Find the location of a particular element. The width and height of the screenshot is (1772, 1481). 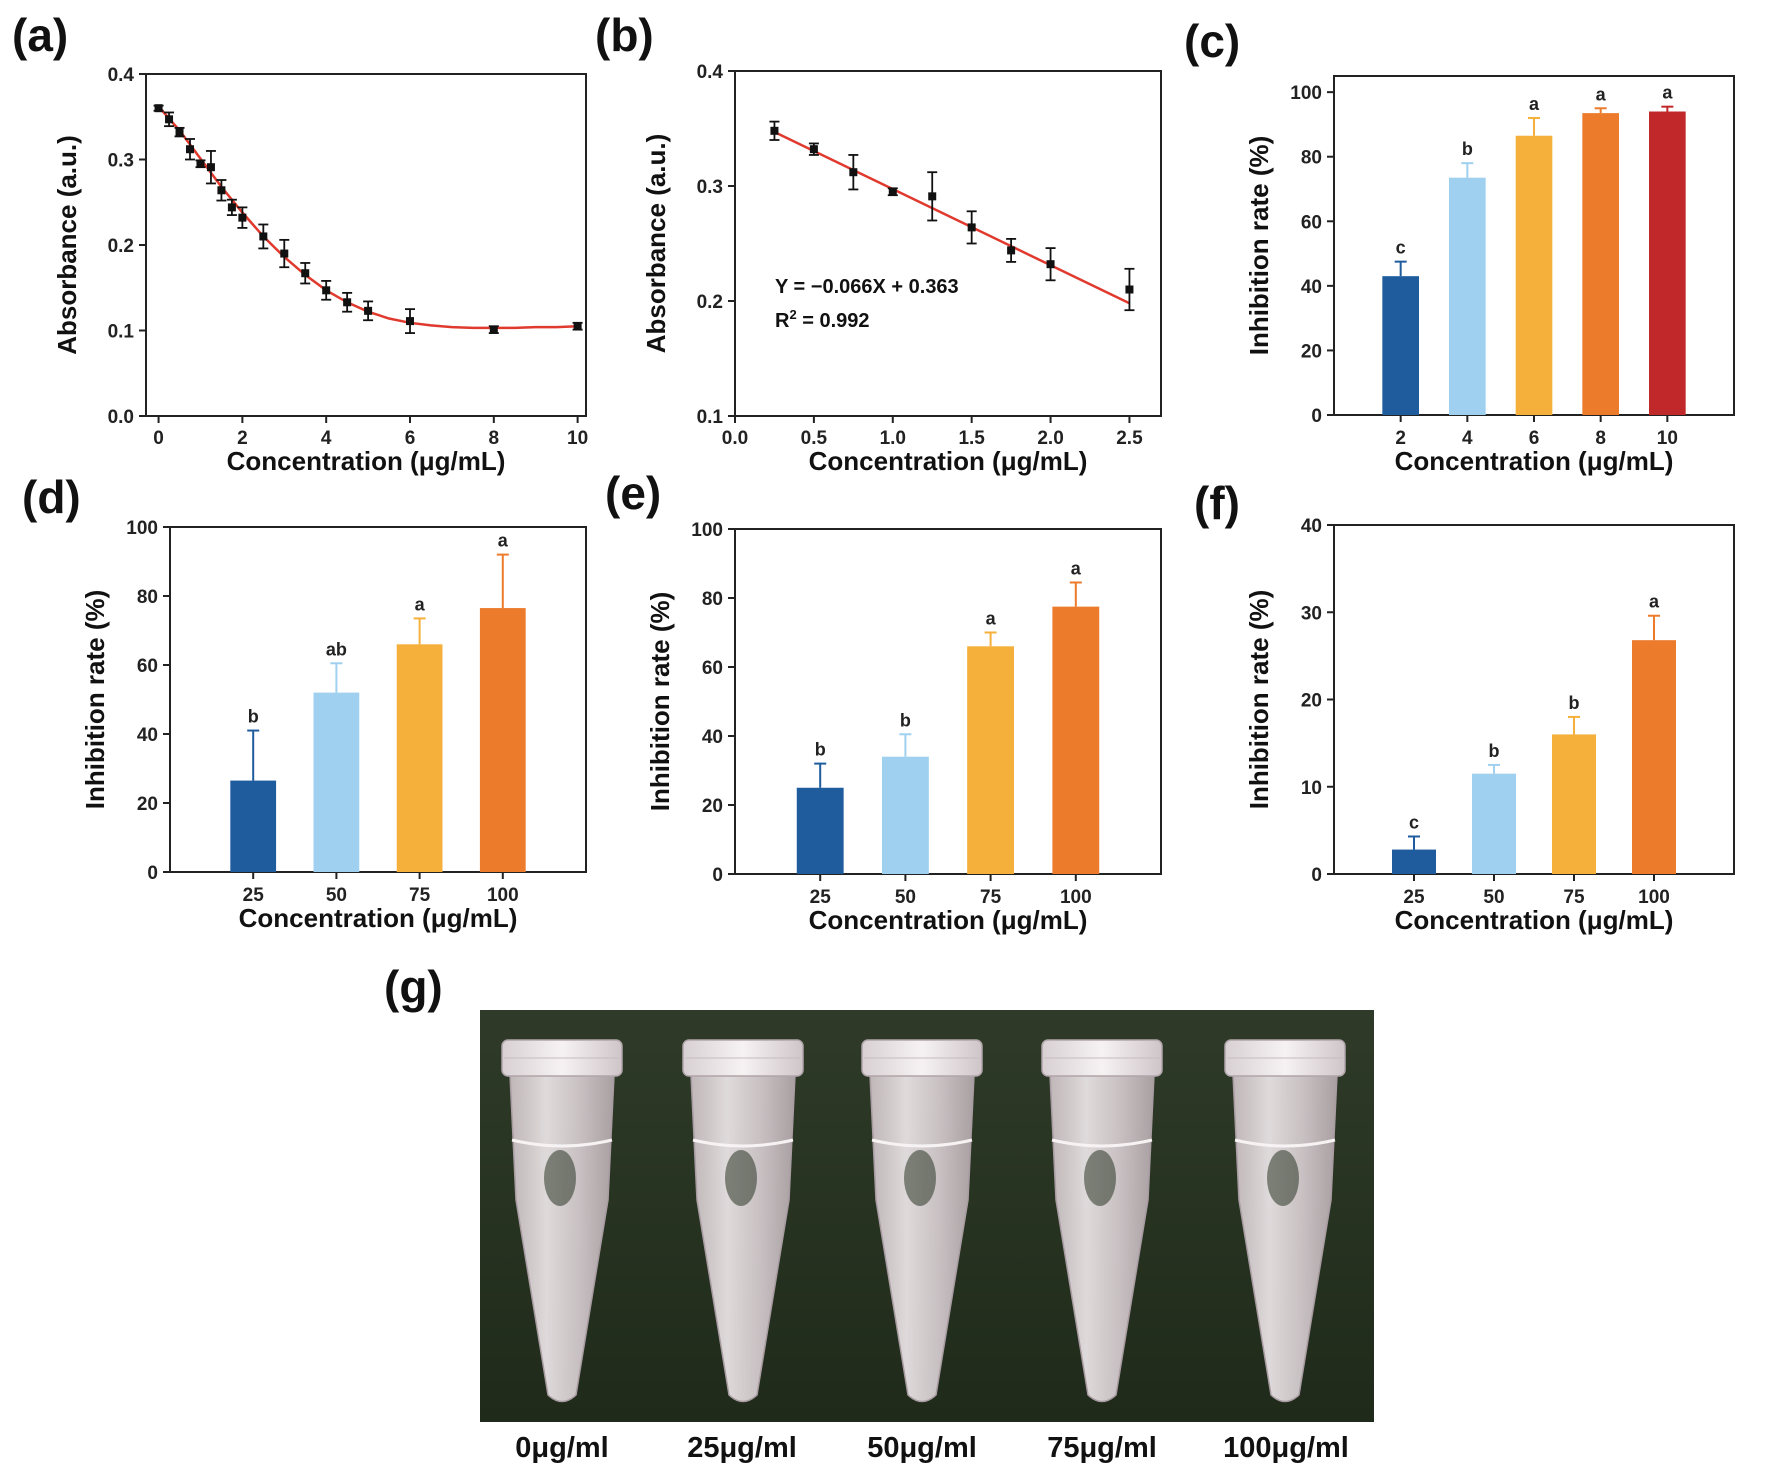

significance-letter-c: c is located at coordinates (1401, 248).